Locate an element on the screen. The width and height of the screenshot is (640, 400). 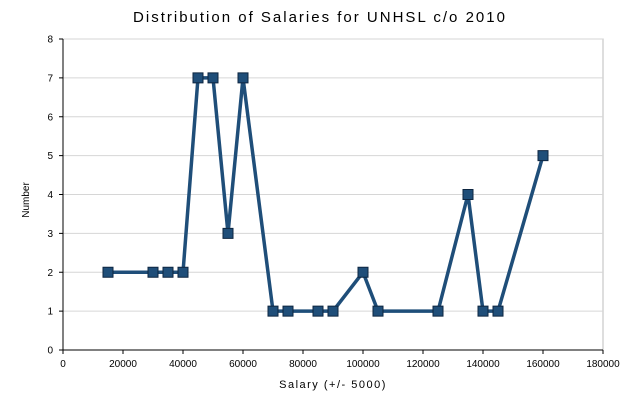
y-axis-title: Number is located at coordinates (26, 200).